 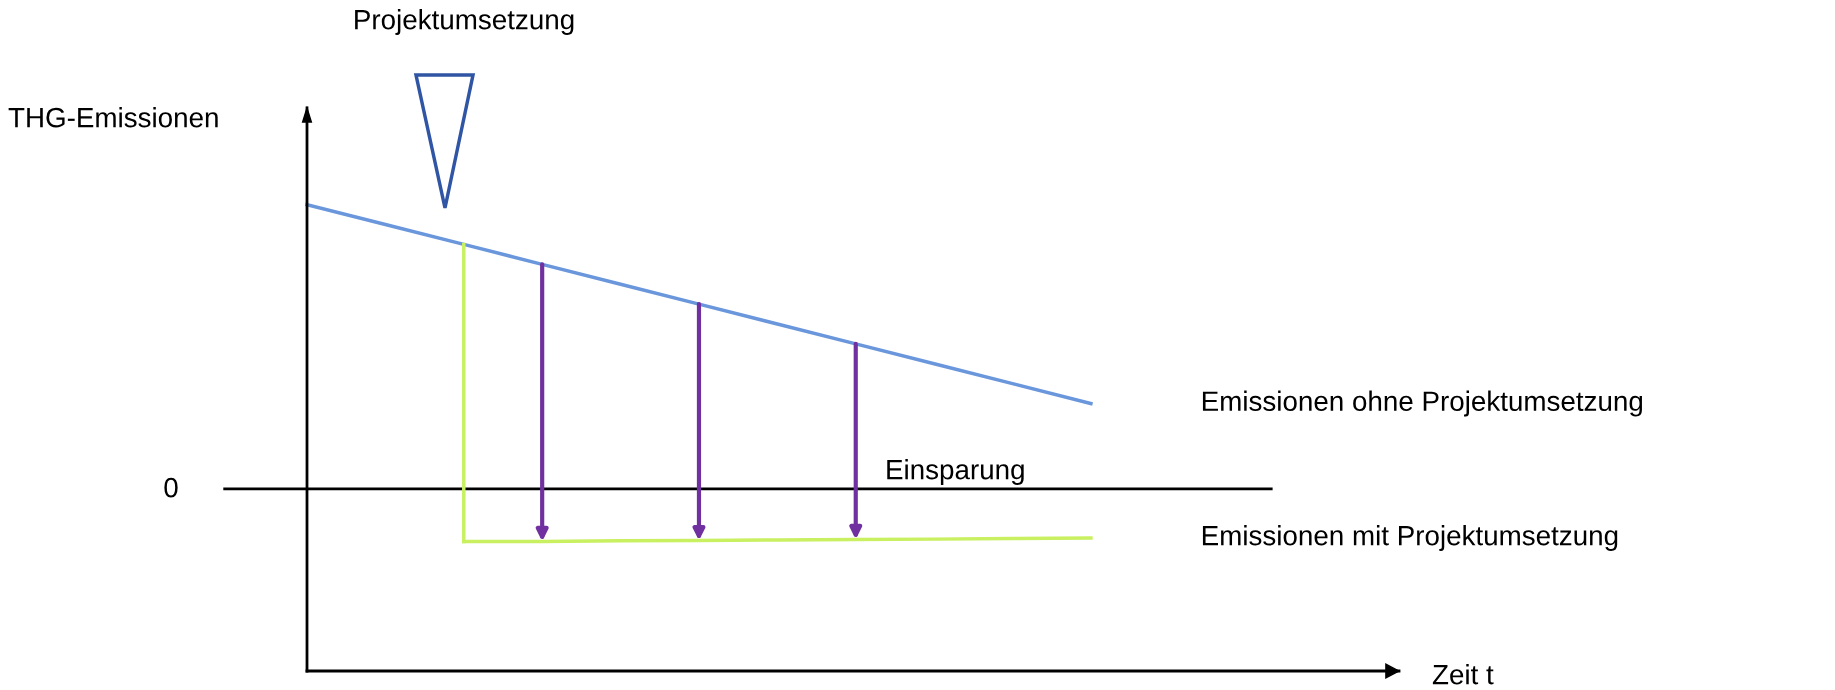 What do you see at coordinates (171, 487) in the screenshot?
I see `text: 0` at bounding box center [171, 487].